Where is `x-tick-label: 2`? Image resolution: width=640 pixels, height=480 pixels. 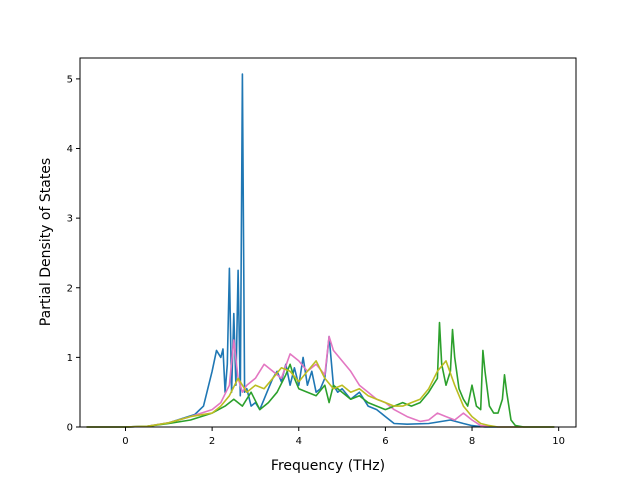
x-tick-label: 2 is located at coordinates (212, 441).